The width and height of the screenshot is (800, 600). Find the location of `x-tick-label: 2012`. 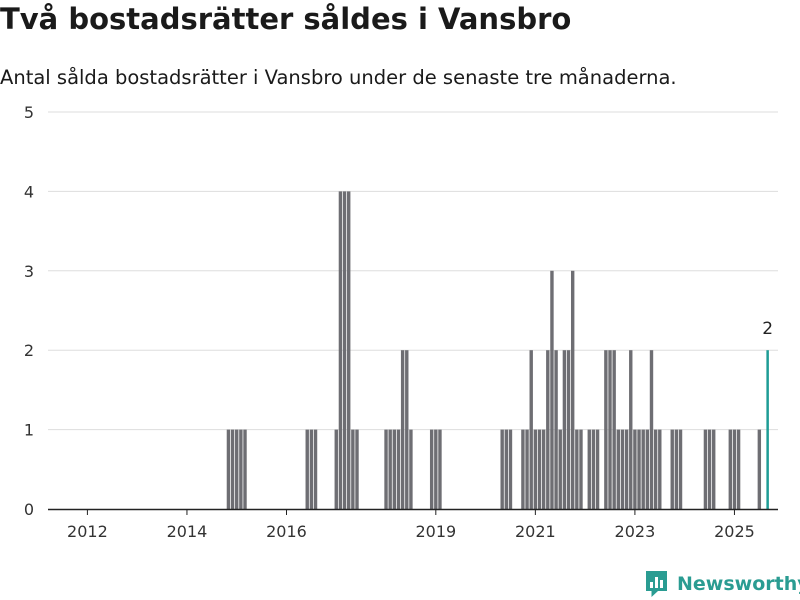

x-tick-label: 2012 is located at coordinates (87, 531).